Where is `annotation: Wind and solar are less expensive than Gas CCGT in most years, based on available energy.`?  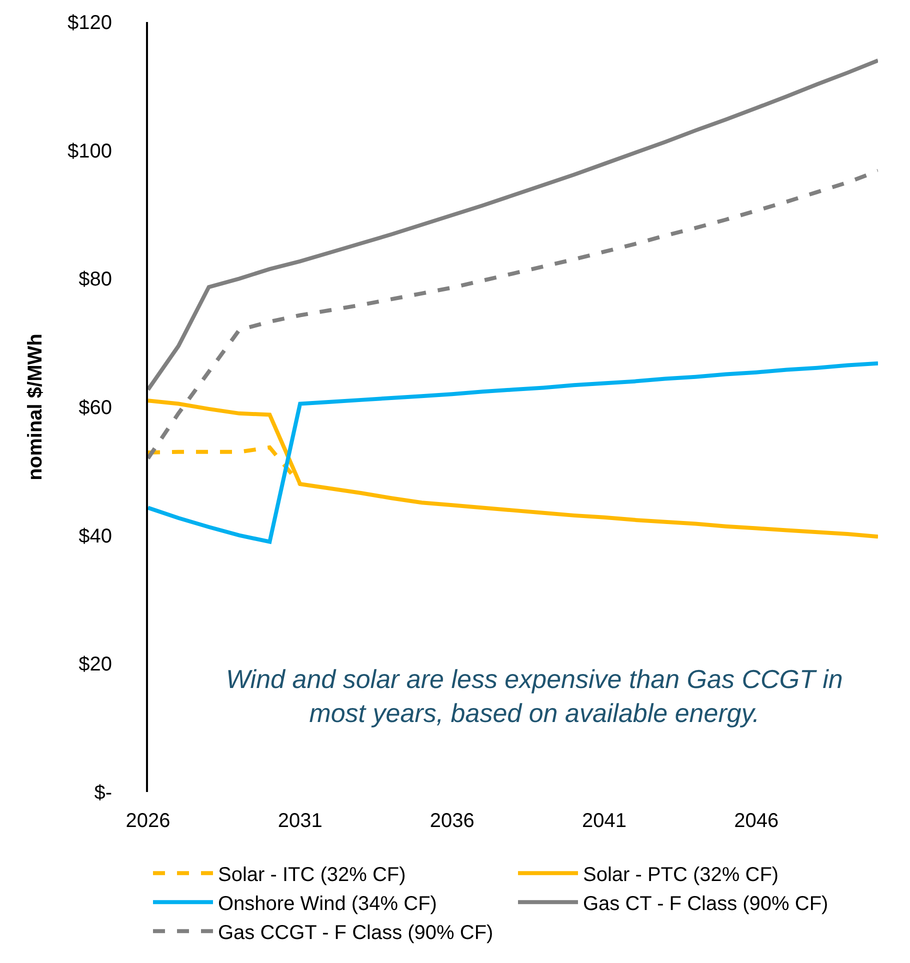
annotation: Wind and solar are less expensive than Gas CCGT in most years, based on available energy. is located at coordinates (534, 696).